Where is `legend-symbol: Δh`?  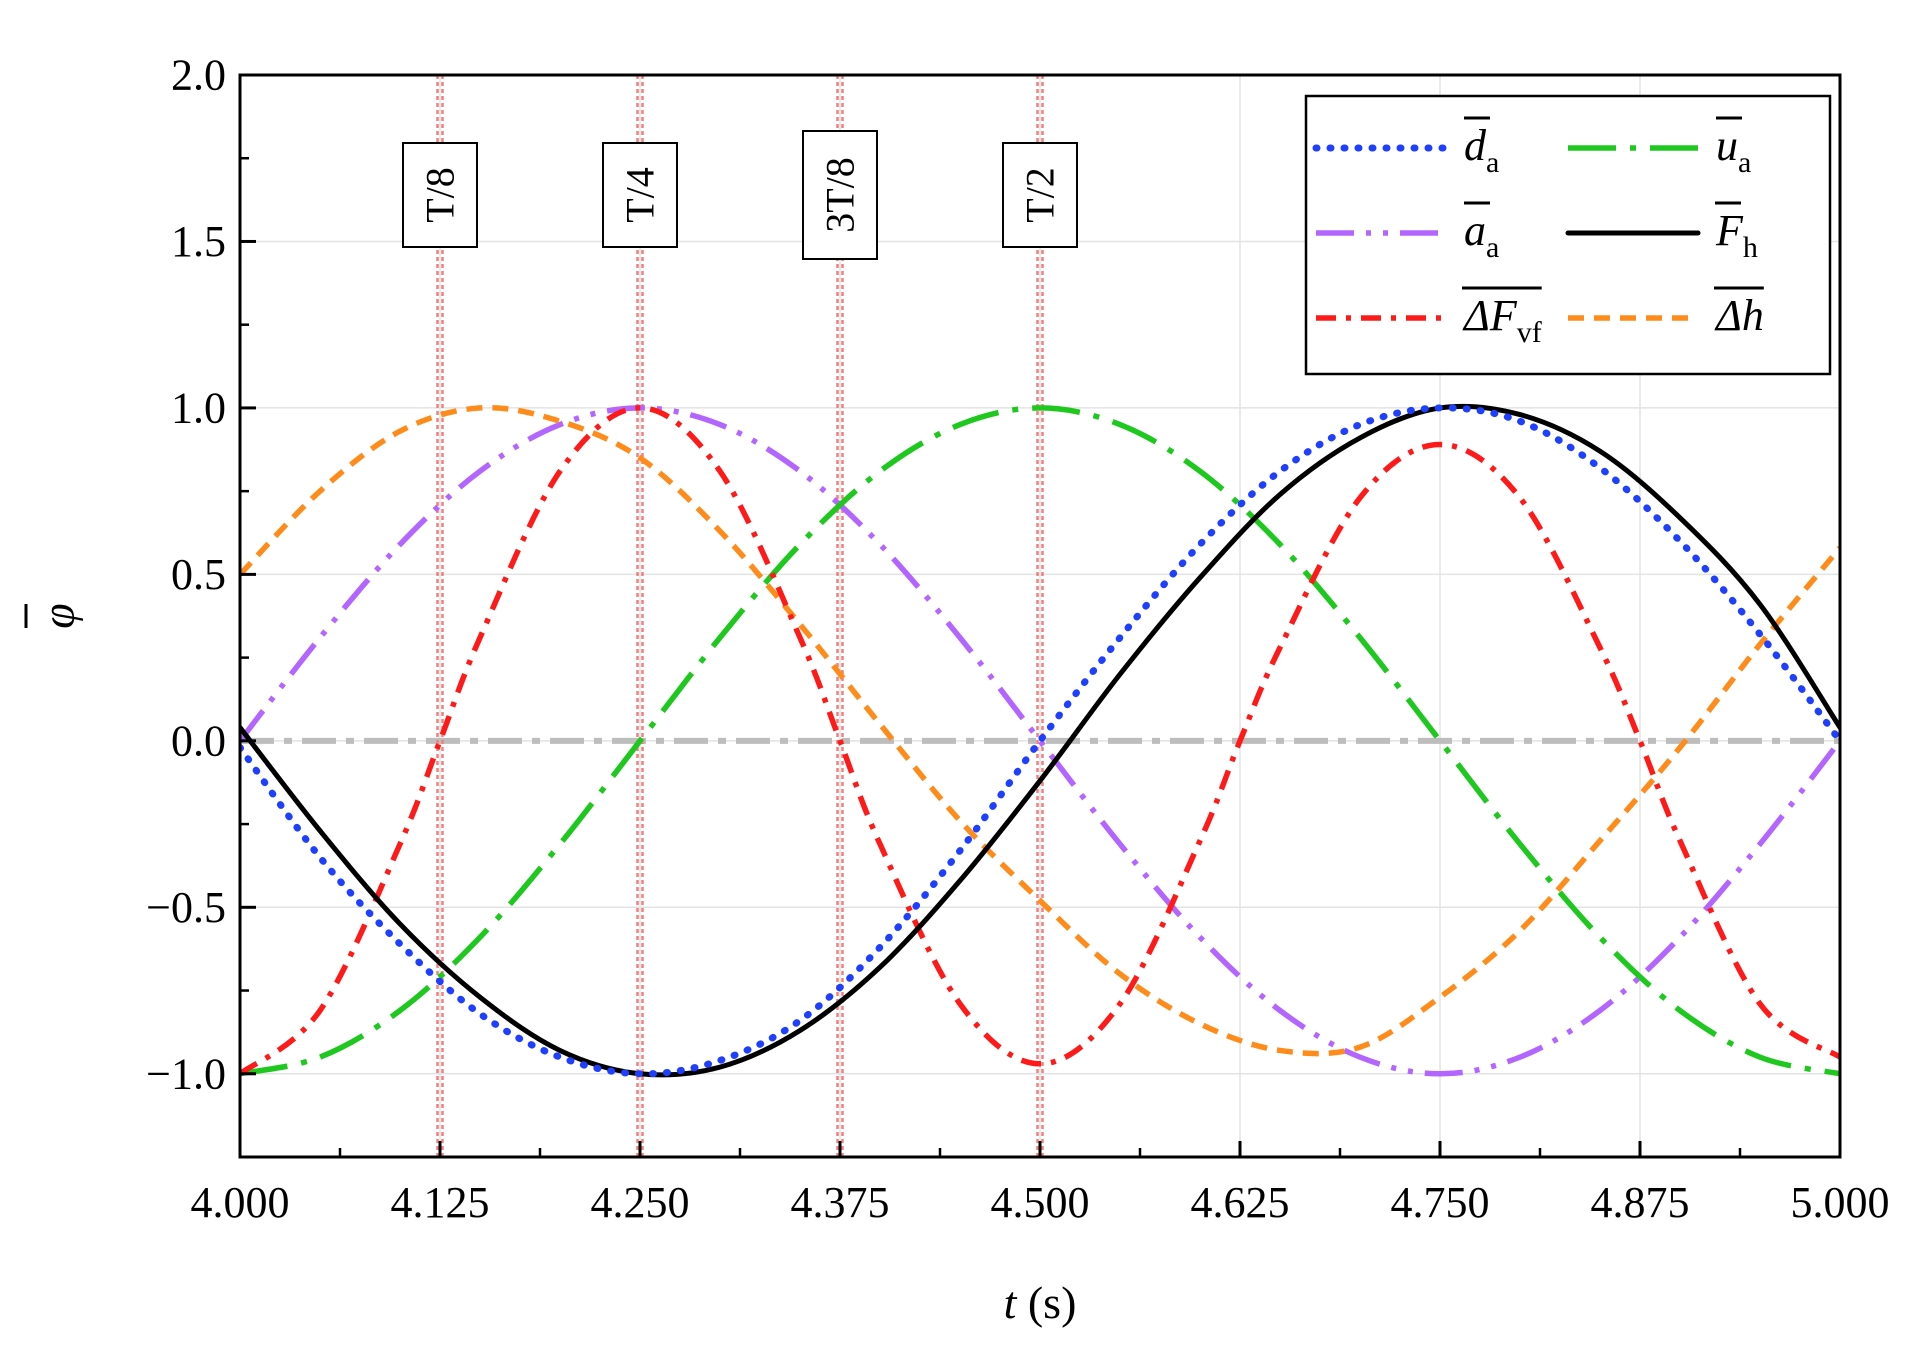
legend-symbol: Δh is located at coordinates (1739, 315).